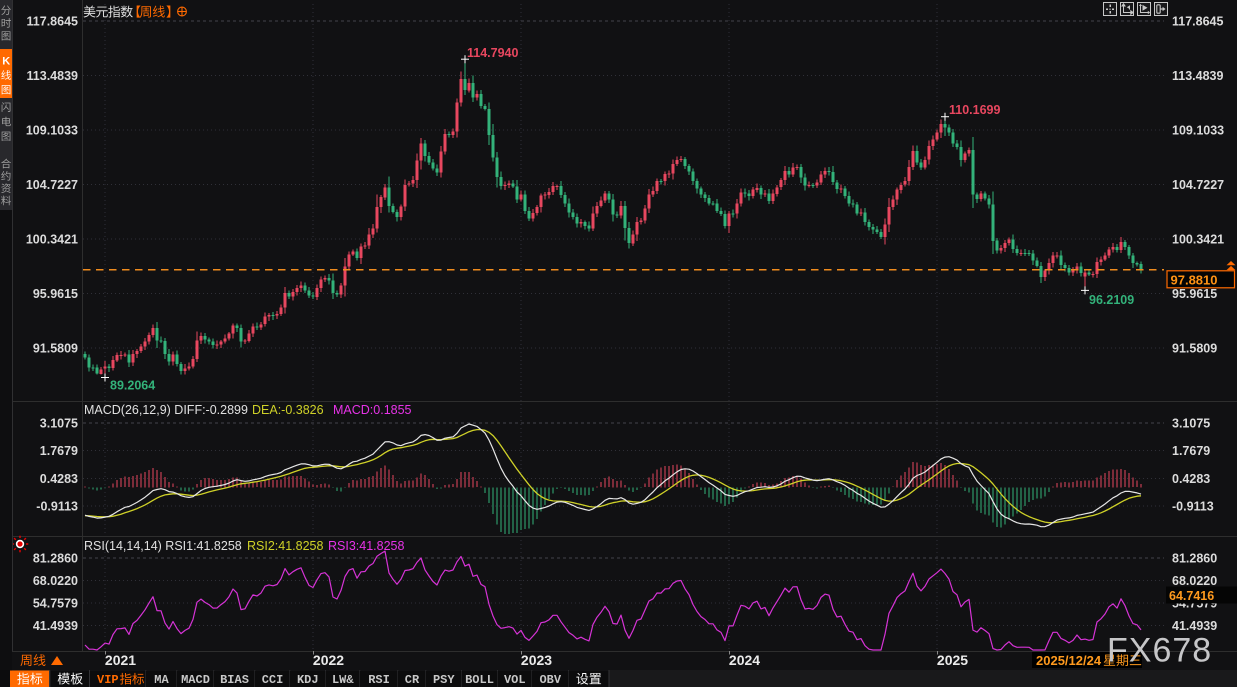 Image resolution: width=1237 pixels, height=687 pixels. I want to click on svg-text: MACD:0.1855, so click(372, 410).